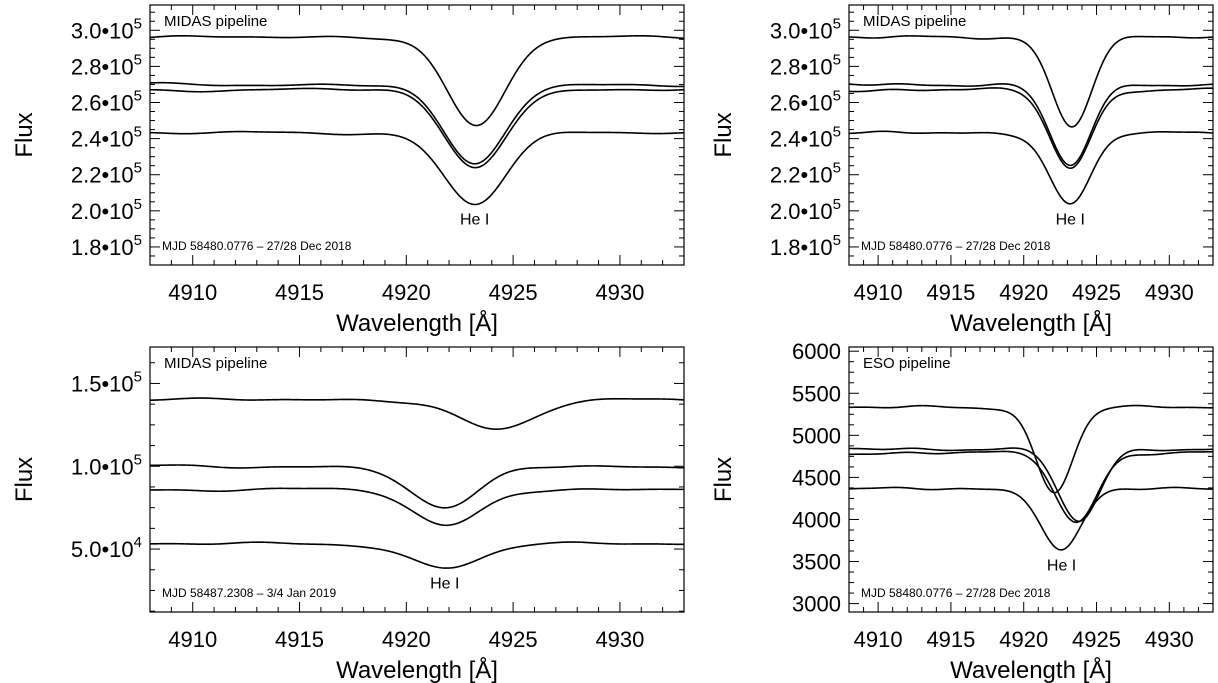  What do you see at coordinates (816, 477) in the screenshot?
I see `y-tick-label: 4500` at bounding box center [816, 477].